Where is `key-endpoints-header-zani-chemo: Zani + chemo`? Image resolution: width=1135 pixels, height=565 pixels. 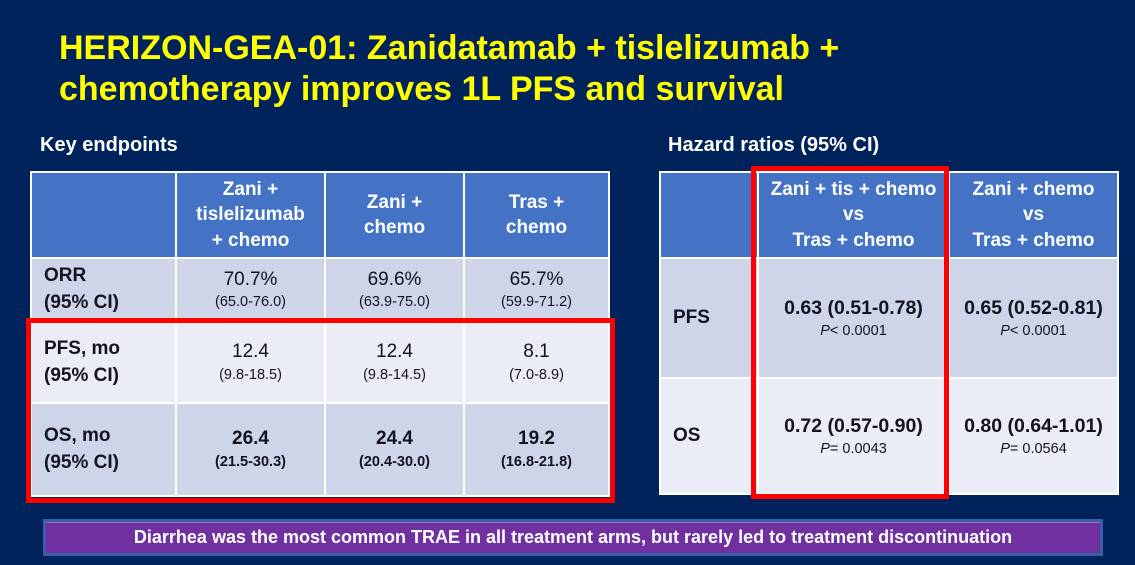 key-endpoints-header-zani-chemo: Zani + chemo is located at coordinates (394, 215).